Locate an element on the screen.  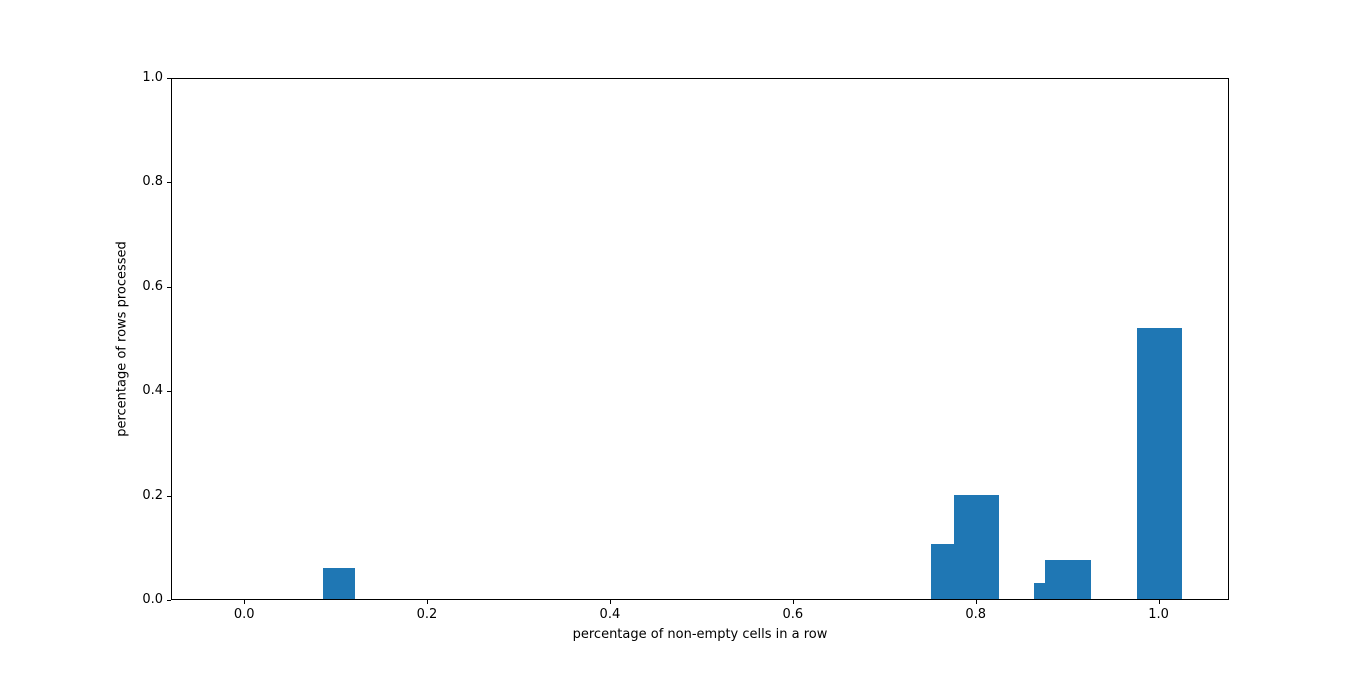
y-tick-label: 1.0 is located at coordinates (152, 77).